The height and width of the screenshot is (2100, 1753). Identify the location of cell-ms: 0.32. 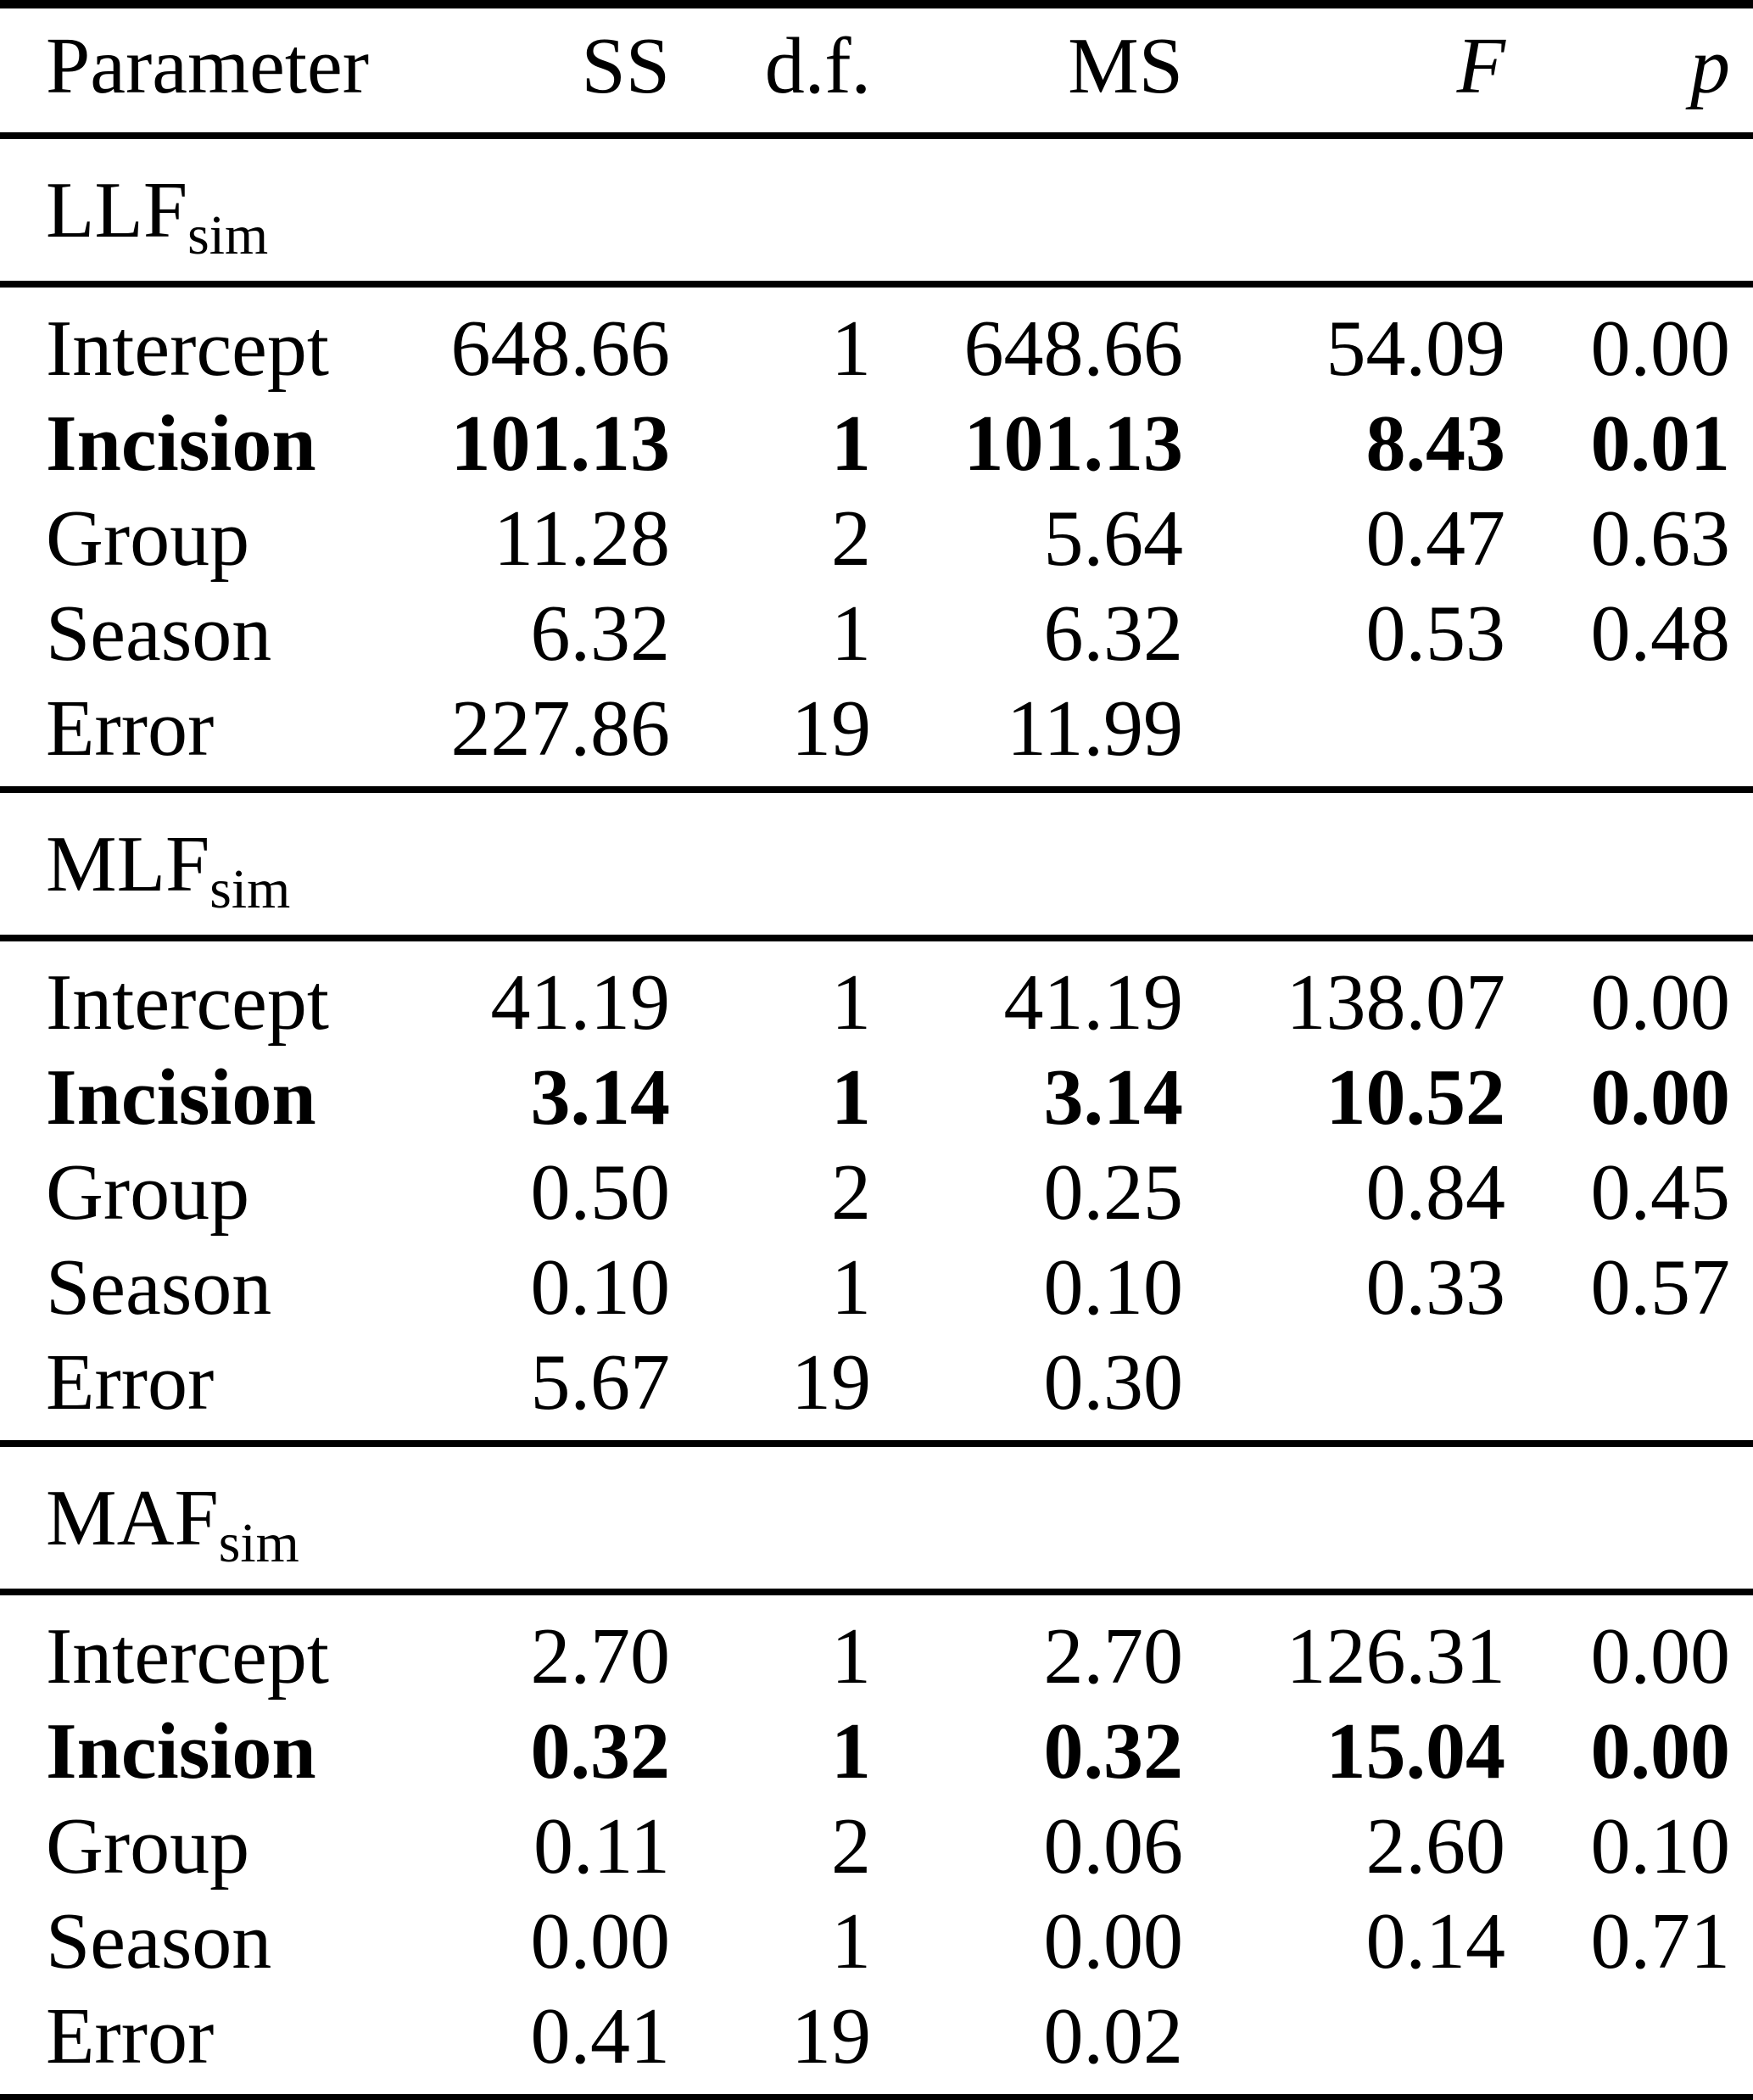
(1113, 1751).